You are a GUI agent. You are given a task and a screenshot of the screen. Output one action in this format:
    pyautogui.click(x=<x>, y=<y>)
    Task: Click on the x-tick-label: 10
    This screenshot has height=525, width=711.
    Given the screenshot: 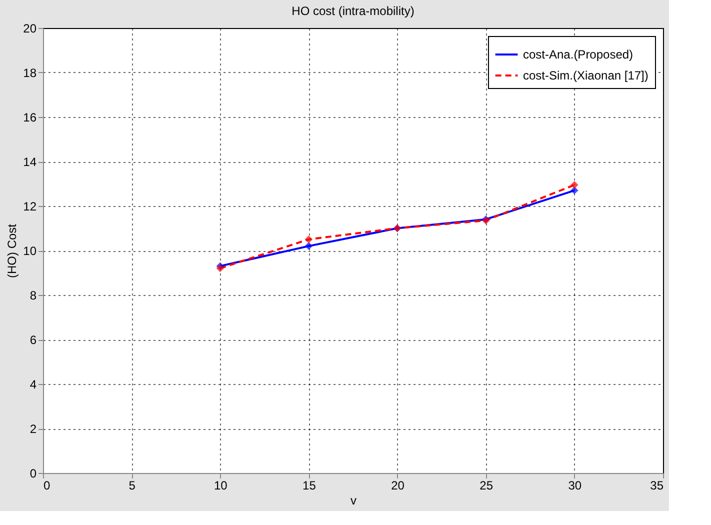 What is the action you would take?
    pyautogui.click(x=221, y=485)
    